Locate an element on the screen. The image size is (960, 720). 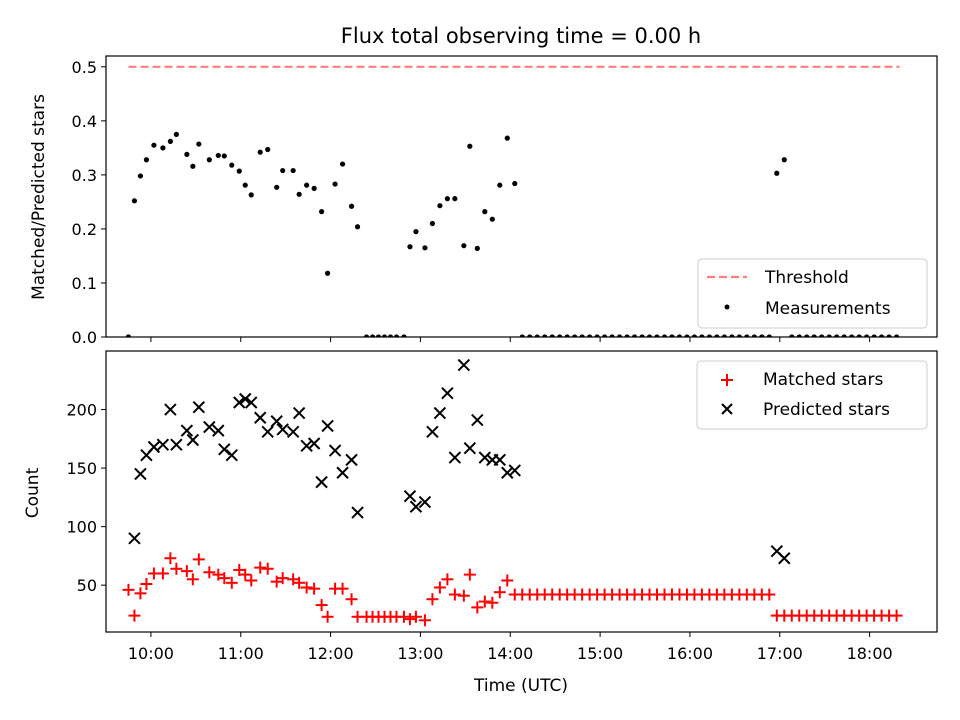
matched-legend-swatch is located at coordinates (727, 380).